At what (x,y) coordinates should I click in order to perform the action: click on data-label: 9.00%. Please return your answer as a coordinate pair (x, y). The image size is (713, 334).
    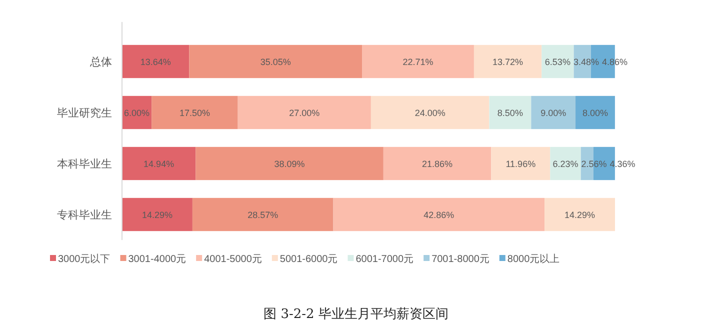
    Looking at the image, I should click on (553, 113).